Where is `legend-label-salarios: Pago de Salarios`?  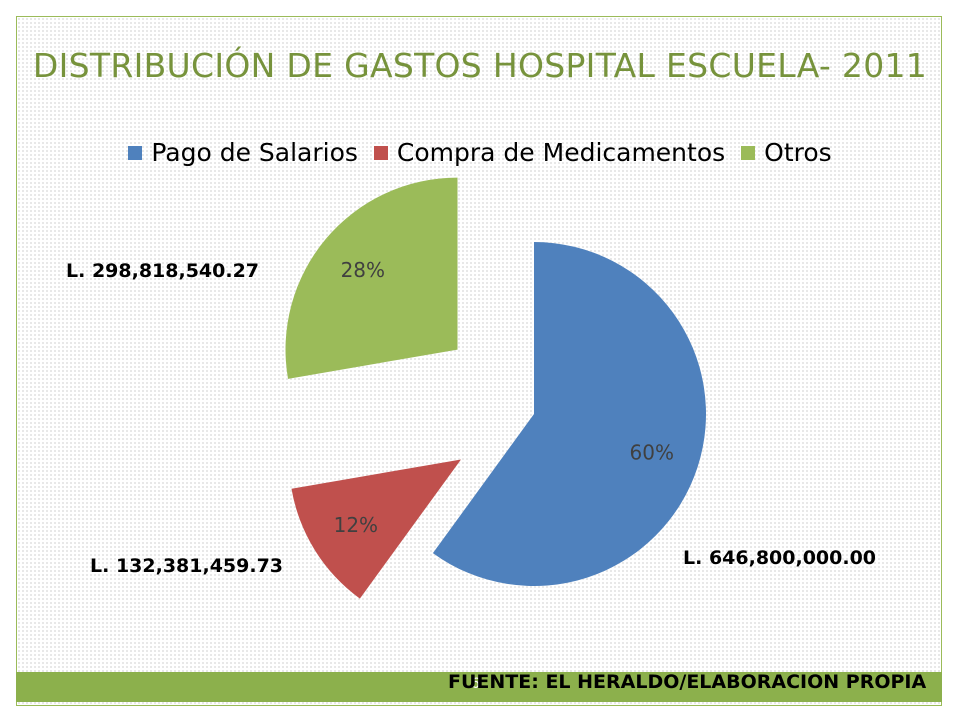 legend-label-salarios: Pago de Salarios is located at coordinates (254, 152).